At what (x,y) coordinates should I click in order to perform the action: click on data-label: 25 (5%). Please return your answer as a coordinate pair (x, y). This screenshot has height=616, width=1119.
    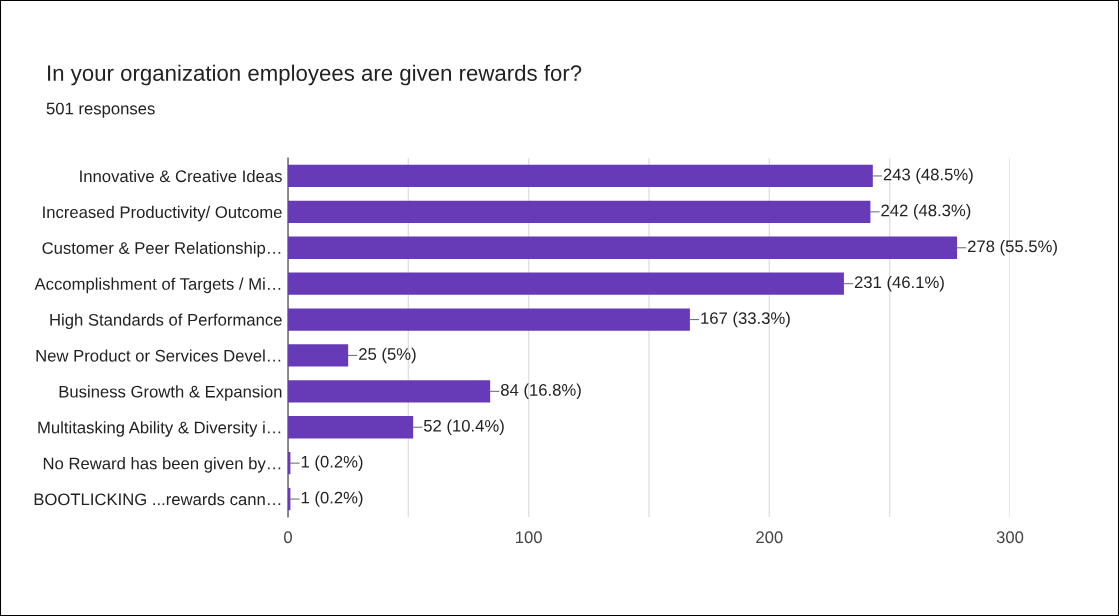
    Looking at the image, I should click on (387, 355).